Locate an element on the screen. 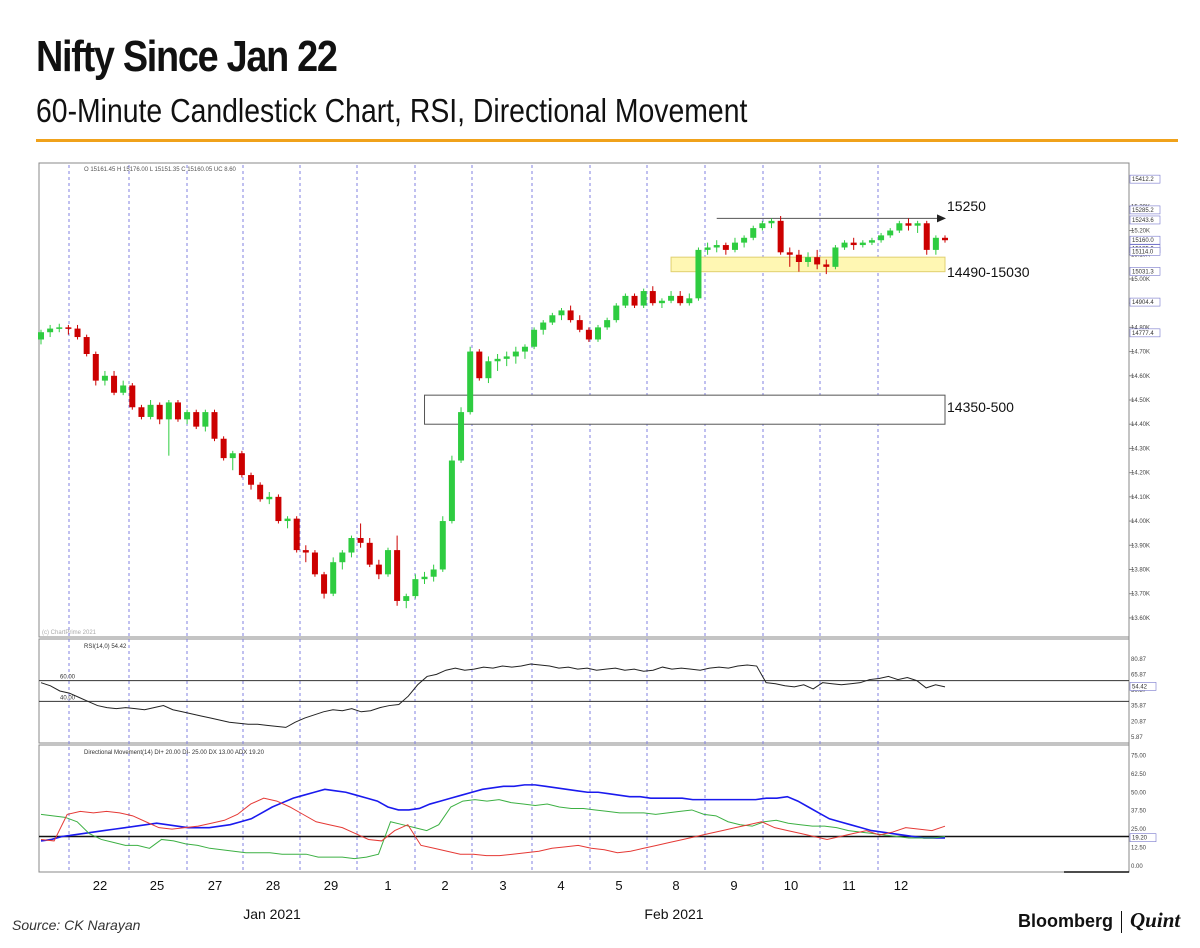  price-tick-label: 14.20K is located at coordinates (1140, 474).